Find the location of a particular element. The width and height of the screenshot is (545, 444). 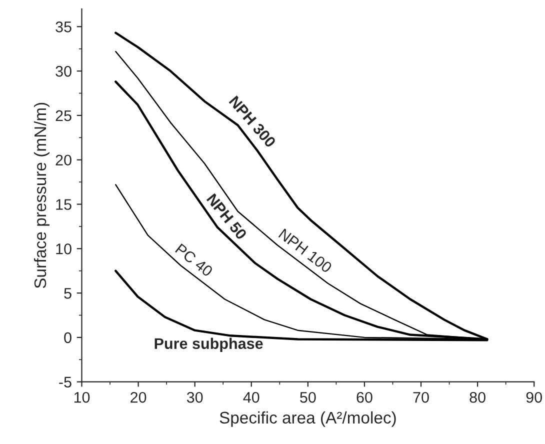

x-tick-label: 40 is located at coordinates (251, 397).